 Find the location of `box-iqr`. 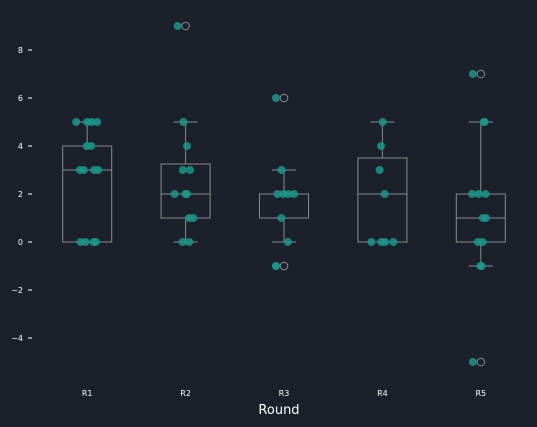

box-iqr is located at coordinates (87, 194).